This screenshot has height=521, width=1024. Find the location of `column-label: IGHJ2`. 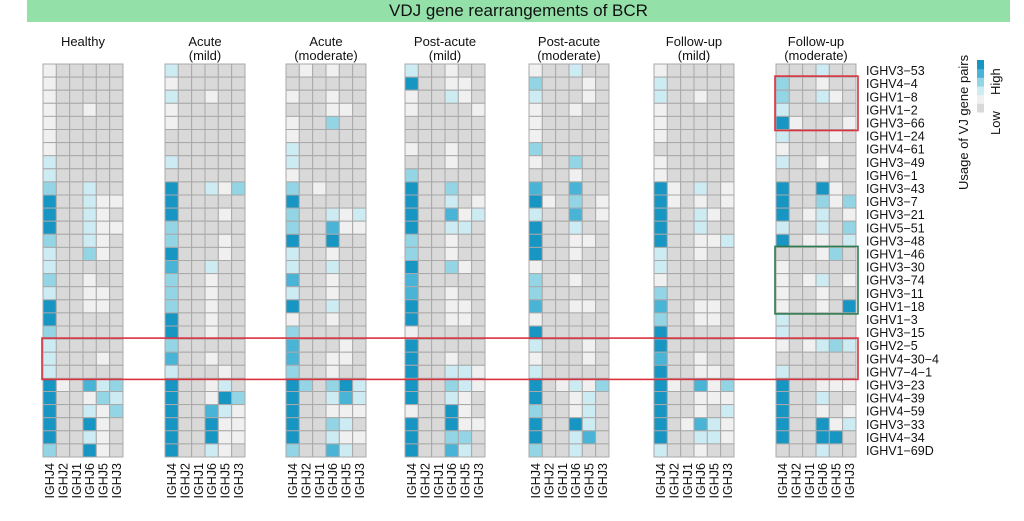

column-label: IGHJ2 is located at coordinates (306, 480).